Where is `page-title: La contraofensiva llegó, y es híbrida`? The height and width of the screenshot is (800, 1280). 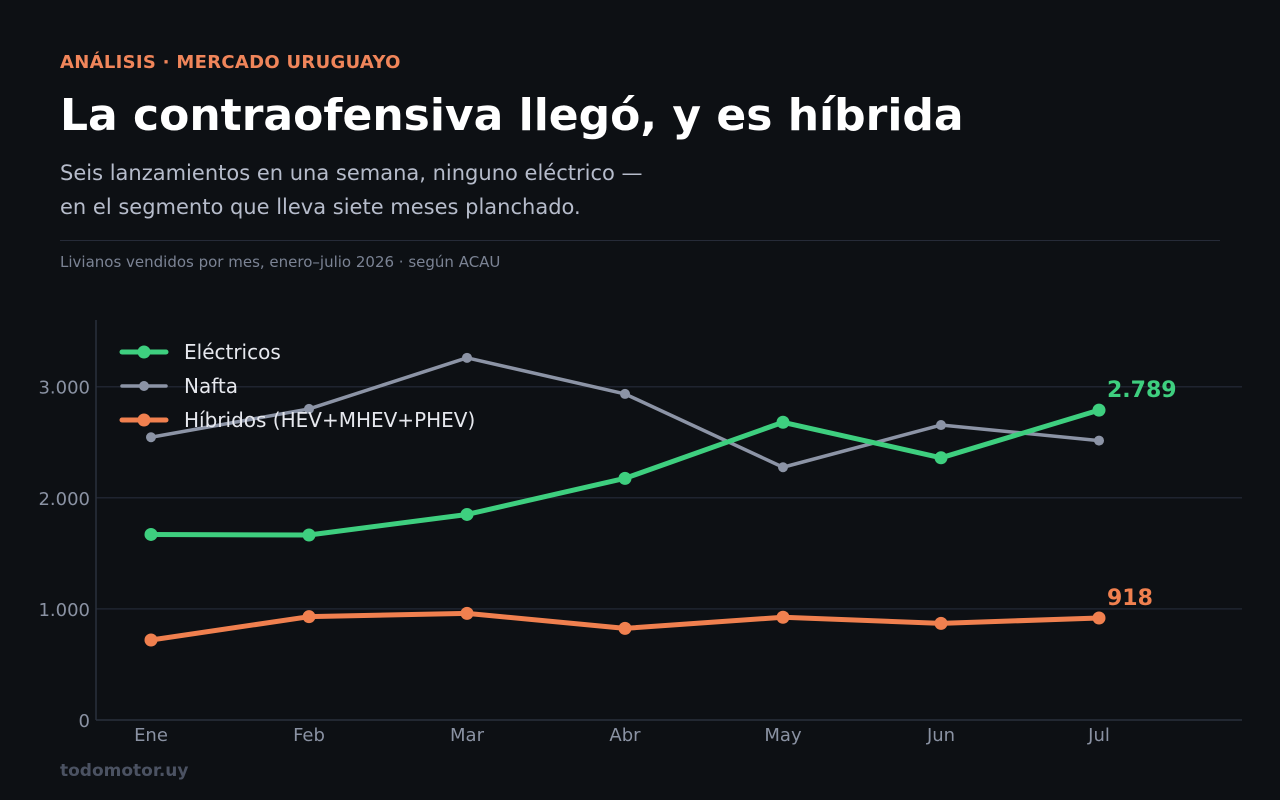
page-title: La contraofensiva llegó, y es híbrida is located at coordinates (512, 115).